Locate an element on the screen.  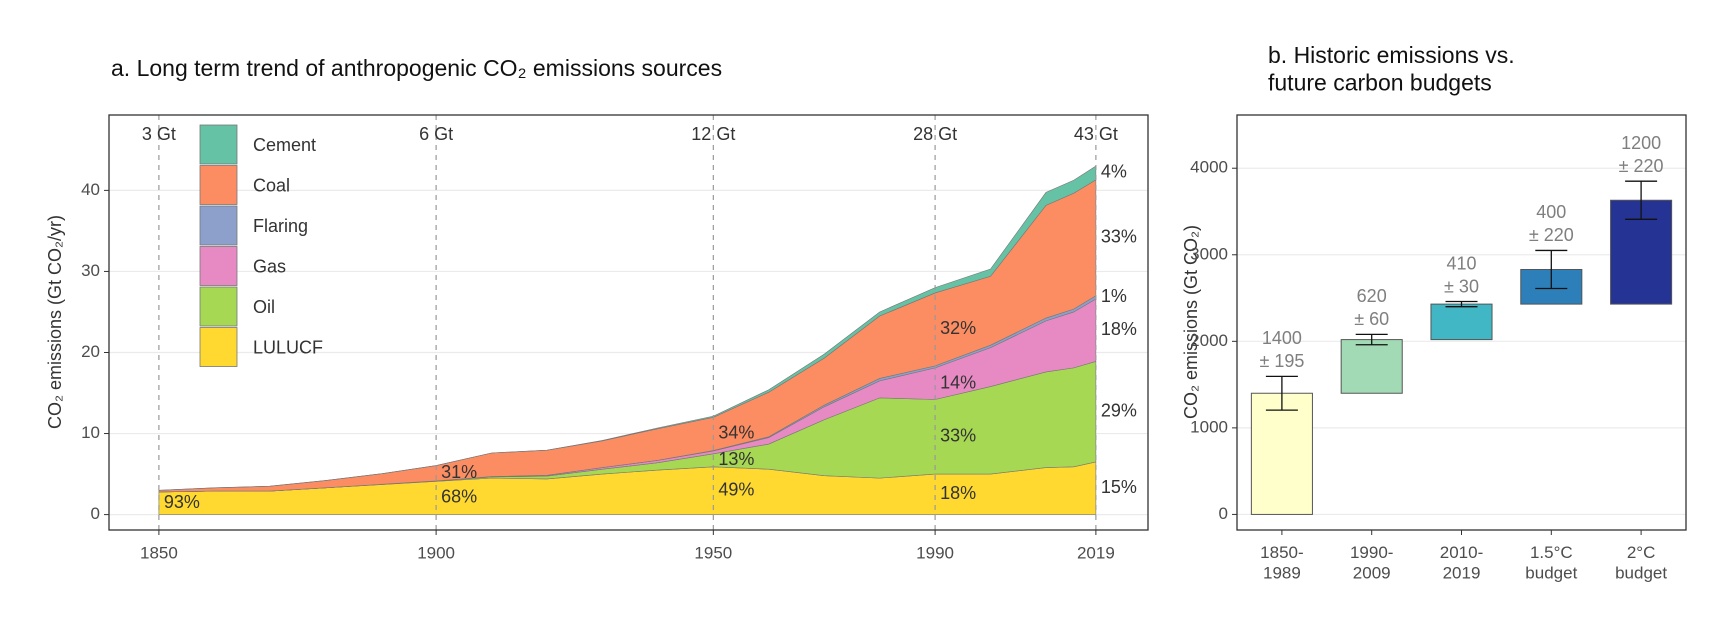
legend-label: LULUCF is located at coordinates (288, 347).